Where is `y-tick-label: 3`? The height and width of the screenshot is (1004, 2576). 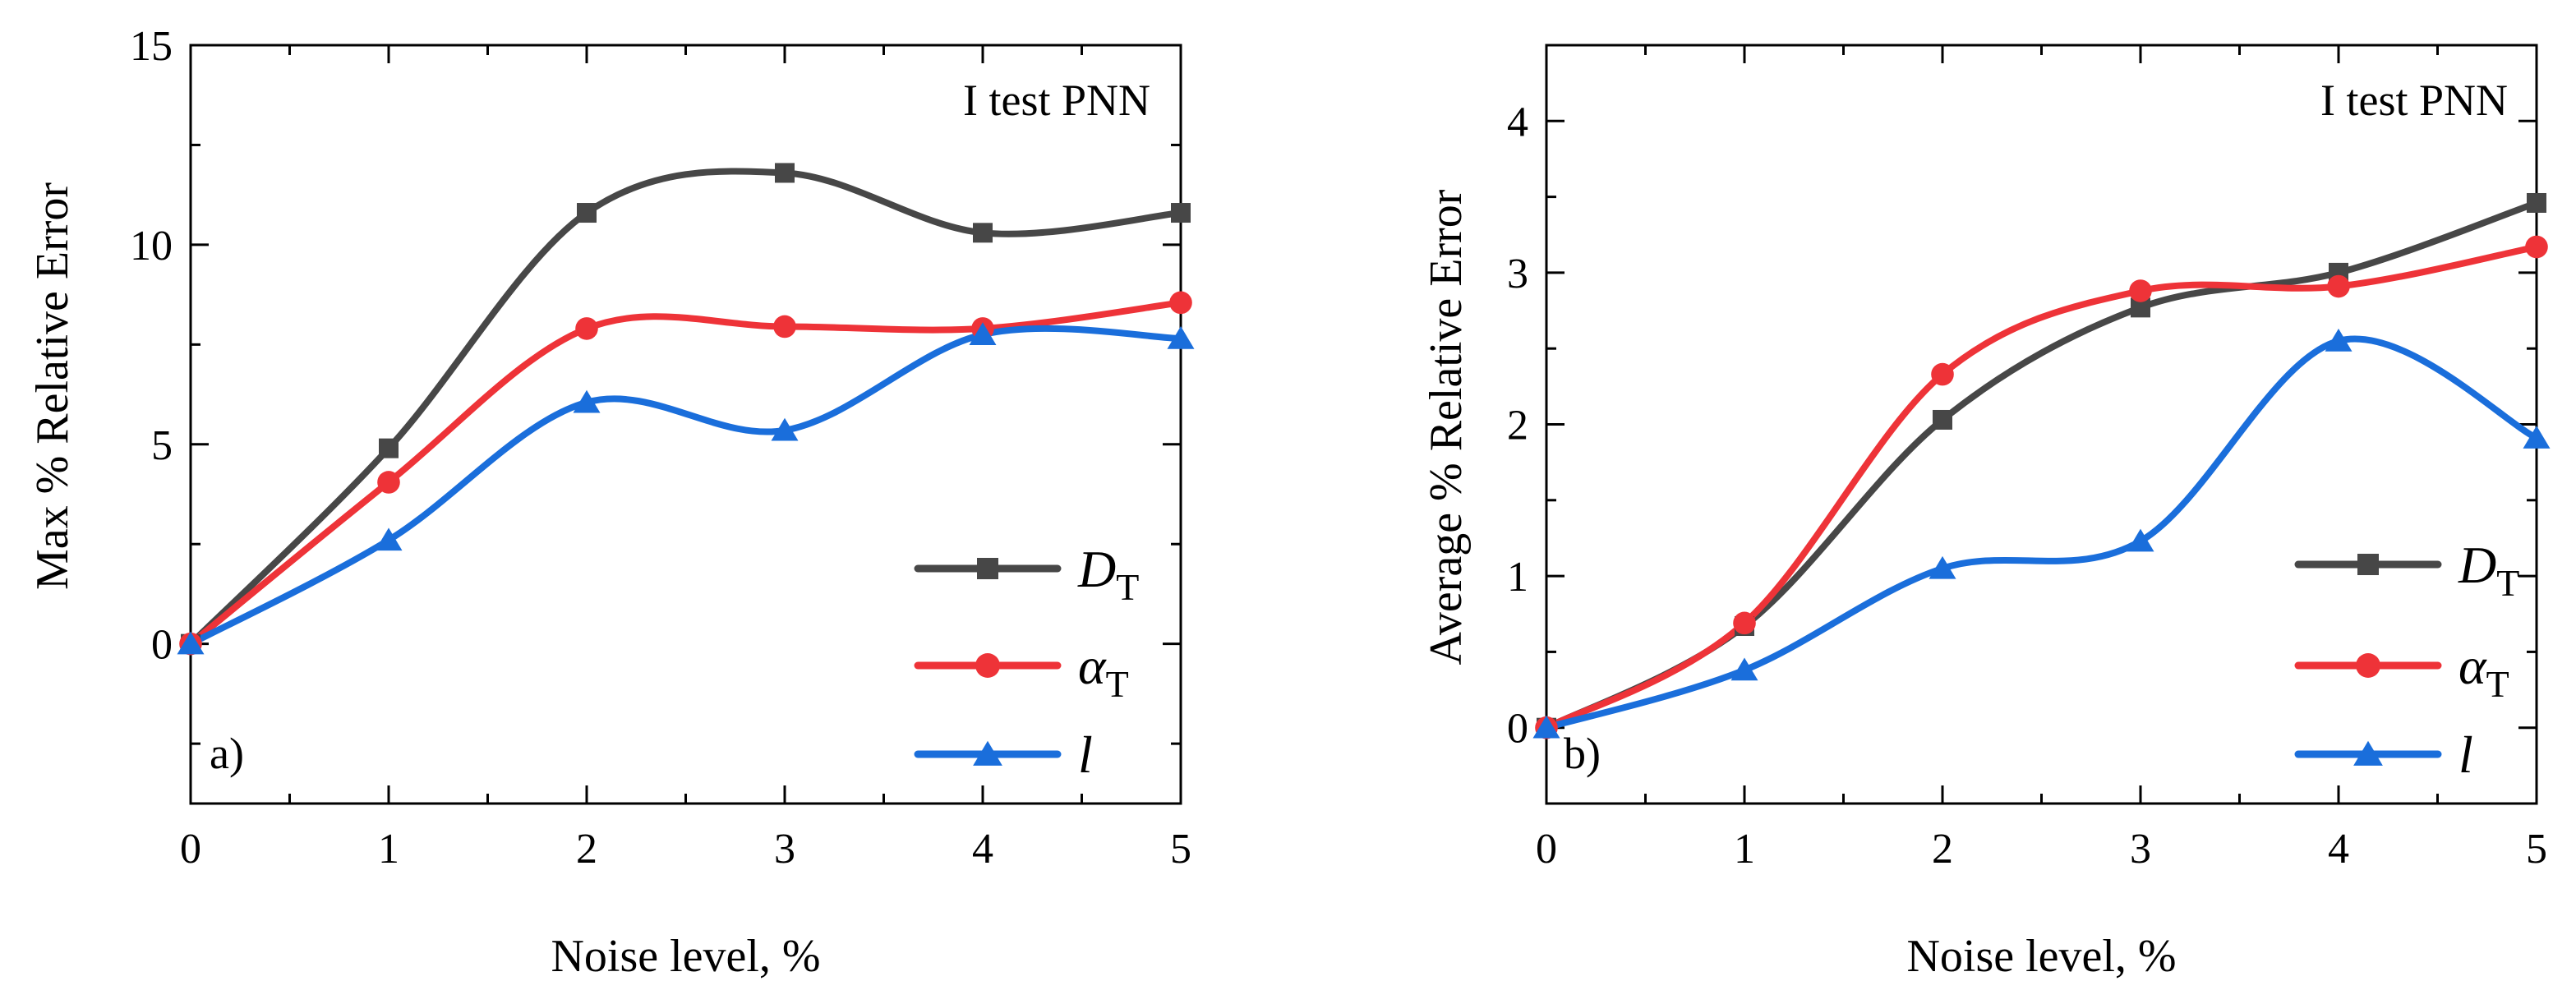 y-tick-label: 3 is located at coordinates (1517, 274).